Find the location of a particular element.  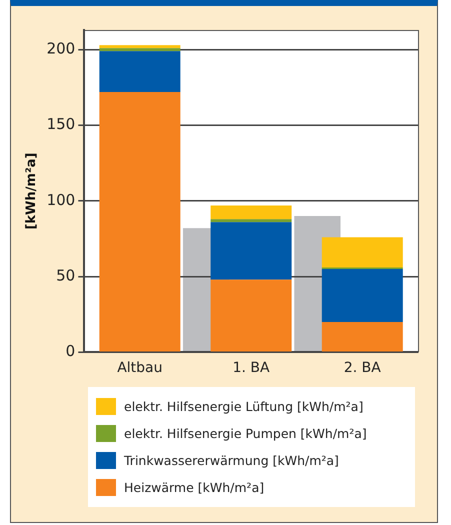

y-tick-label: 200 is located at coordinates (61, 49).